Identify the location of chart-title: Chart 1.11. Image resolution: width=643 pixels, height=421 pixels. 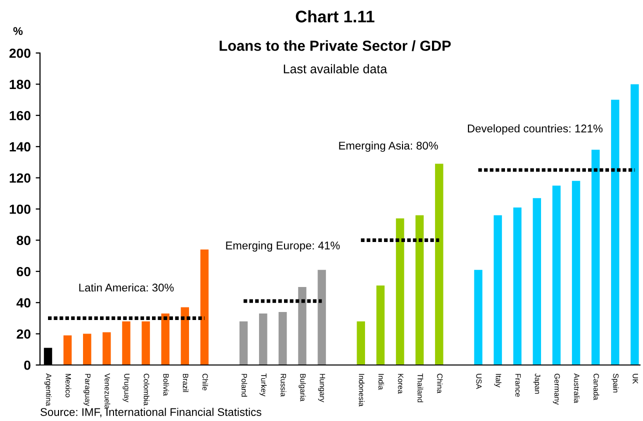
(335, 16).